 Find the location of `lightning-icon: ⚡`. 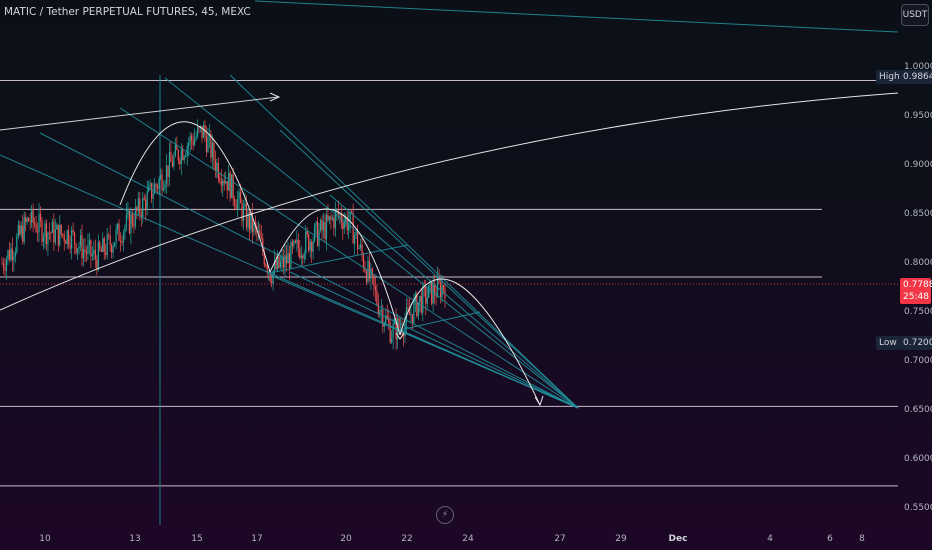

lightning-icon: ⚡ is located at coordinates (445, 515).